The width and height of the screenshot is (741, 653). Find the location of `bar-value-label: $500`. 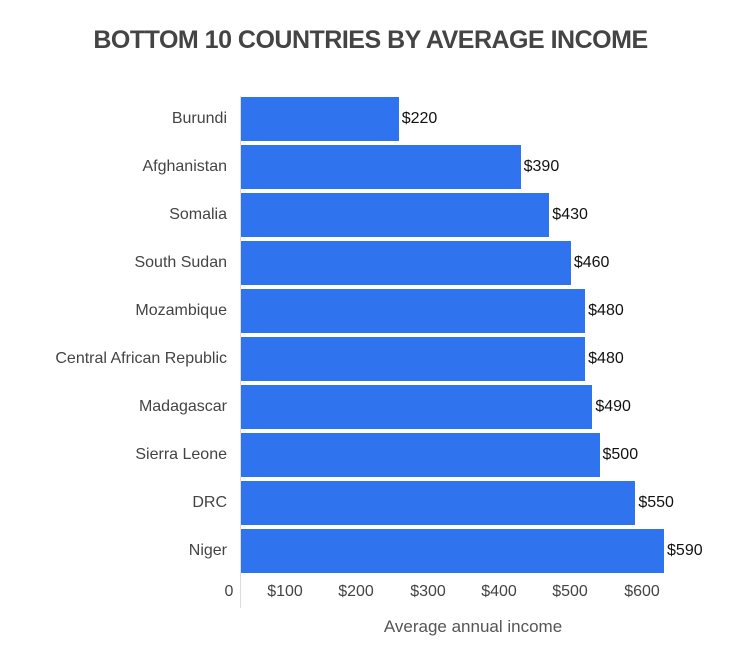

bar-value-label: $500 is located at coordinates (620, 454).